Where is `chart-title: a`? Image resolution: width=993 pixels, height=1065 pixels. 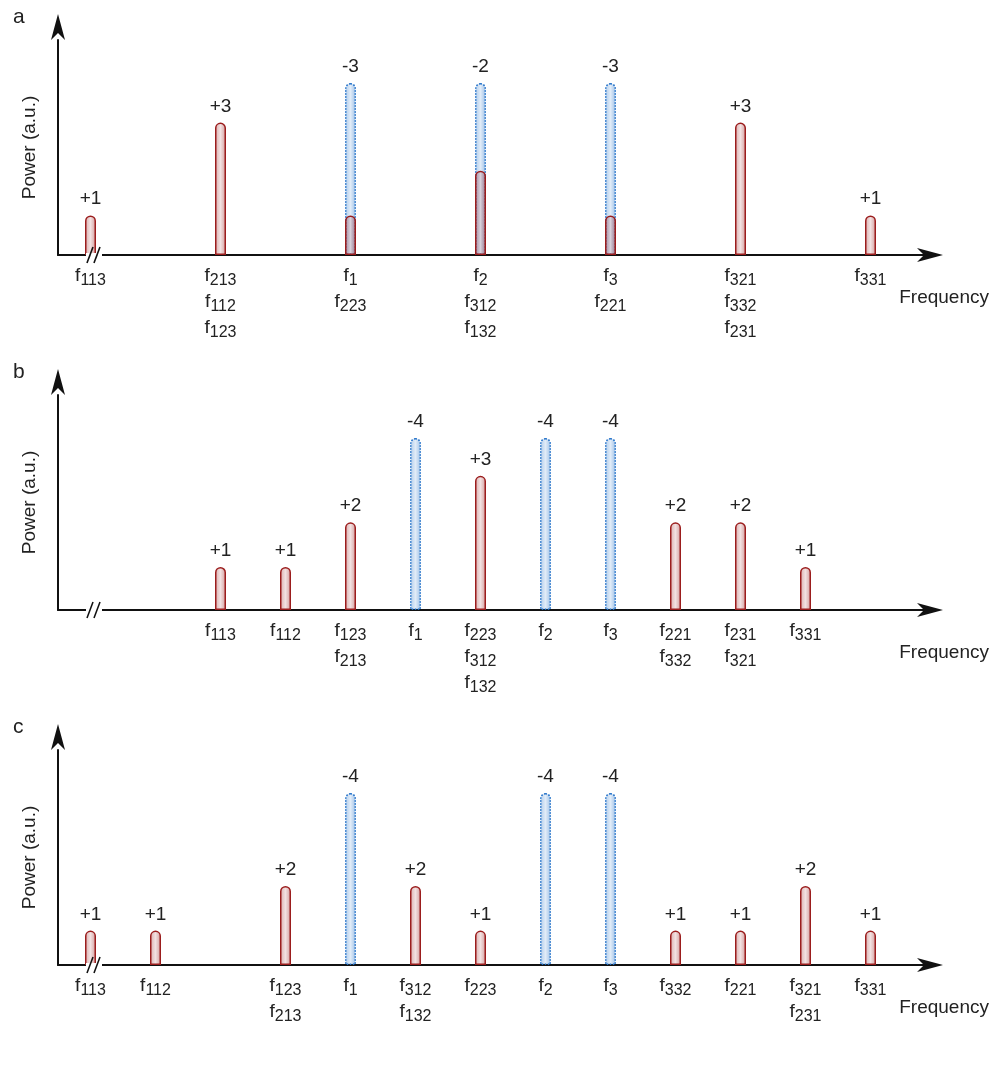 chart-title: a is located at coordinates (19, 15).